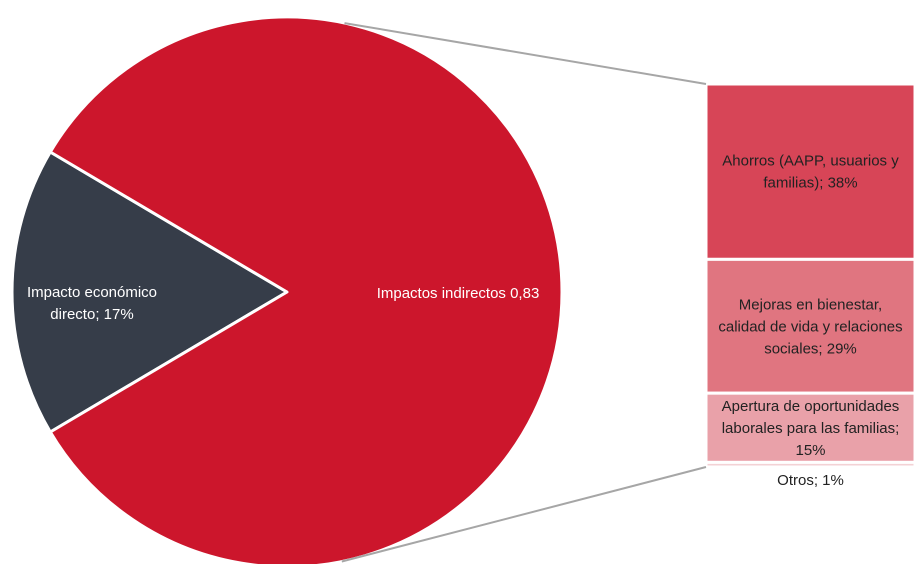 The width and height of the screenshot is (922, 569). What do you see at coordinates (458, 293) in the screenshot?
I see `pie-label-impactos-indirectos-0-83: Impactos indirectos 0,83` at bounding box center [458, 293].